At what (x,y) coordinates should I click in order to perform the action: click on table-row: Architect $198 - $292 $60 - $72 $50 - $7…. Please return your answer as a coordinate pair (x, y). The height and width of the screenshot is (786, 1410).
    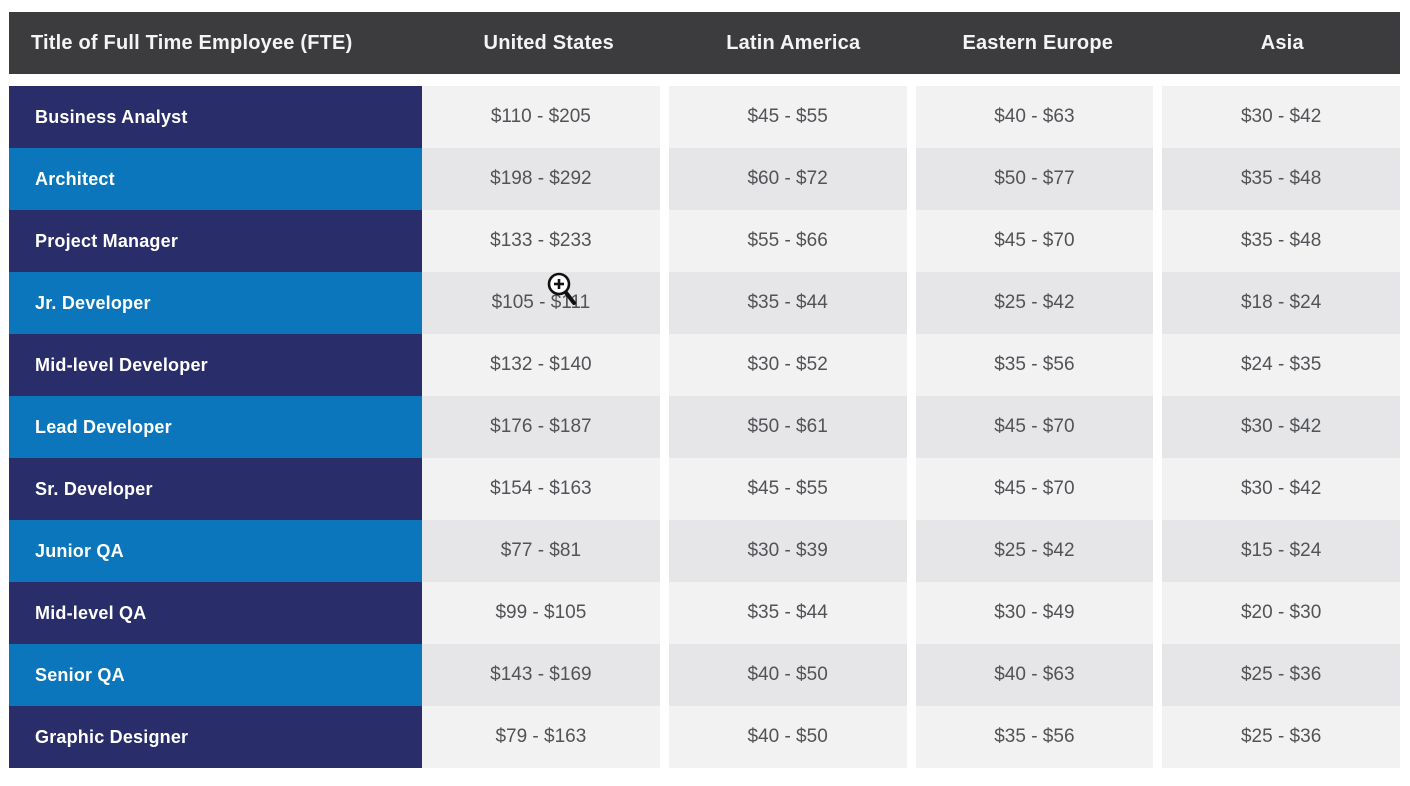
    Looking at the image, I should click on (704, 179).